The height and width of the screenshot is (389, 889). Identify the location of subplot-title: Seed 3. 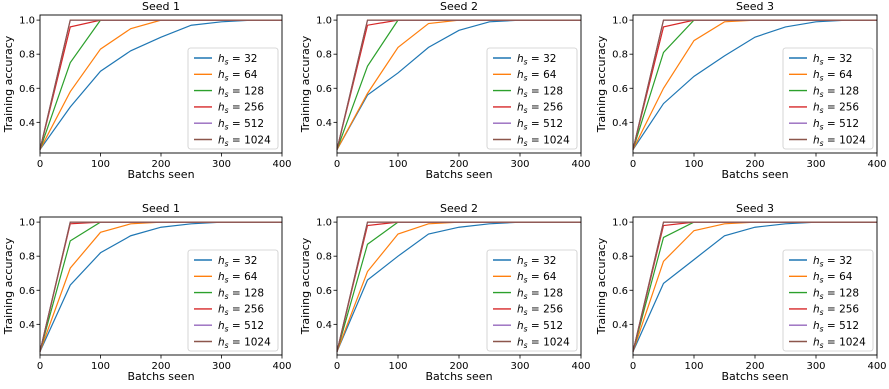
(755, 208).